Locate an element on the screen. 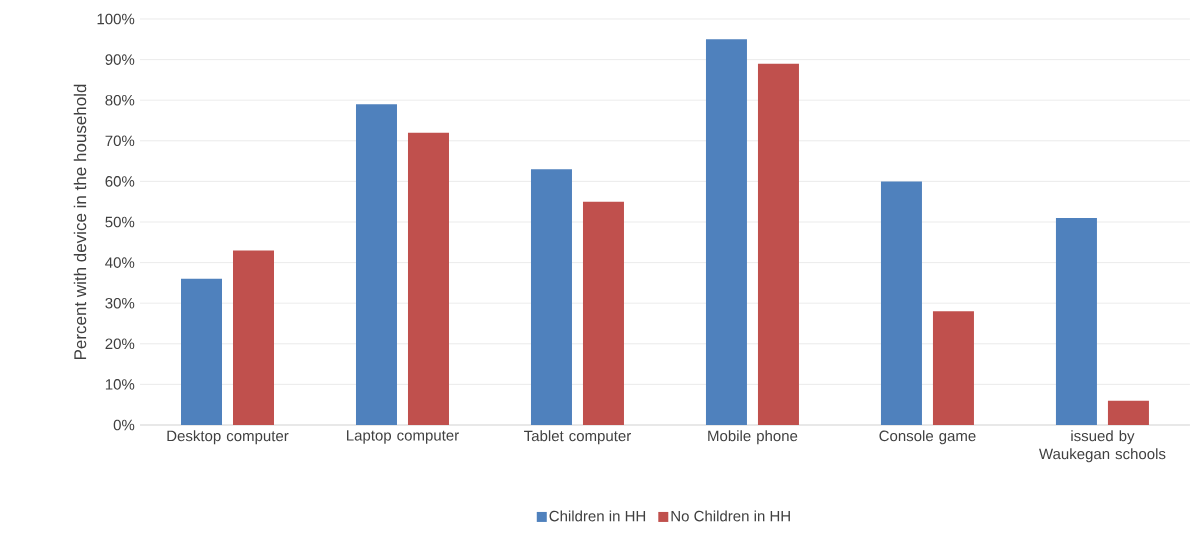  y-axis-title: Percent with device in the household is located at coordinates (80, 222).